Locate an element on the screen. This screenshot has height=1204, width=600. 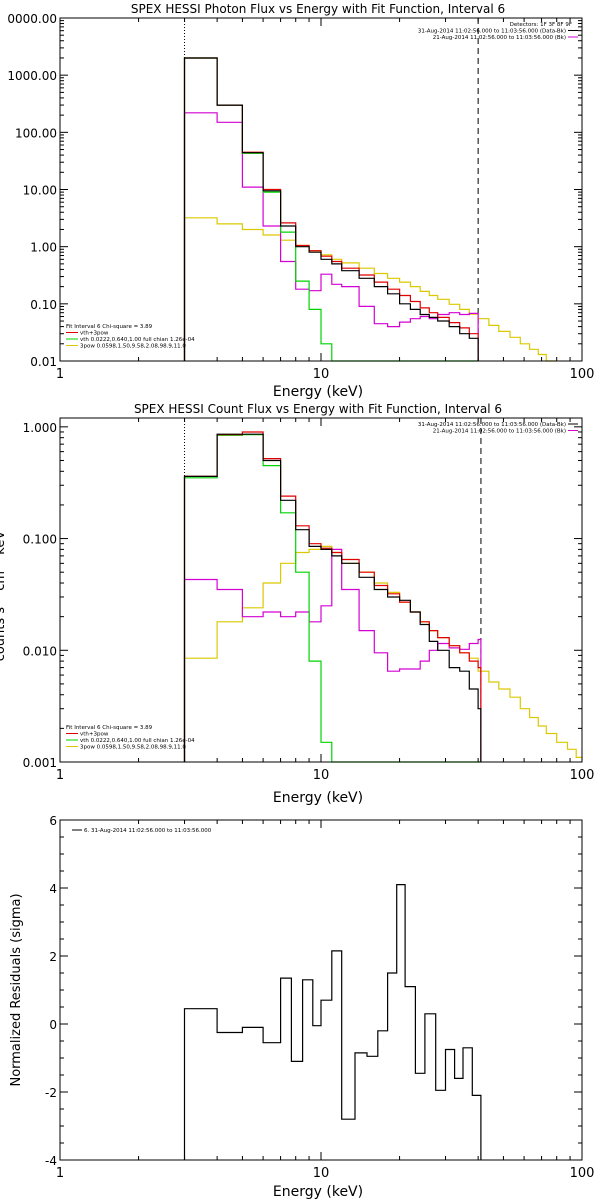
y-tick-label: -4 is located at coordinates (51, 1161).